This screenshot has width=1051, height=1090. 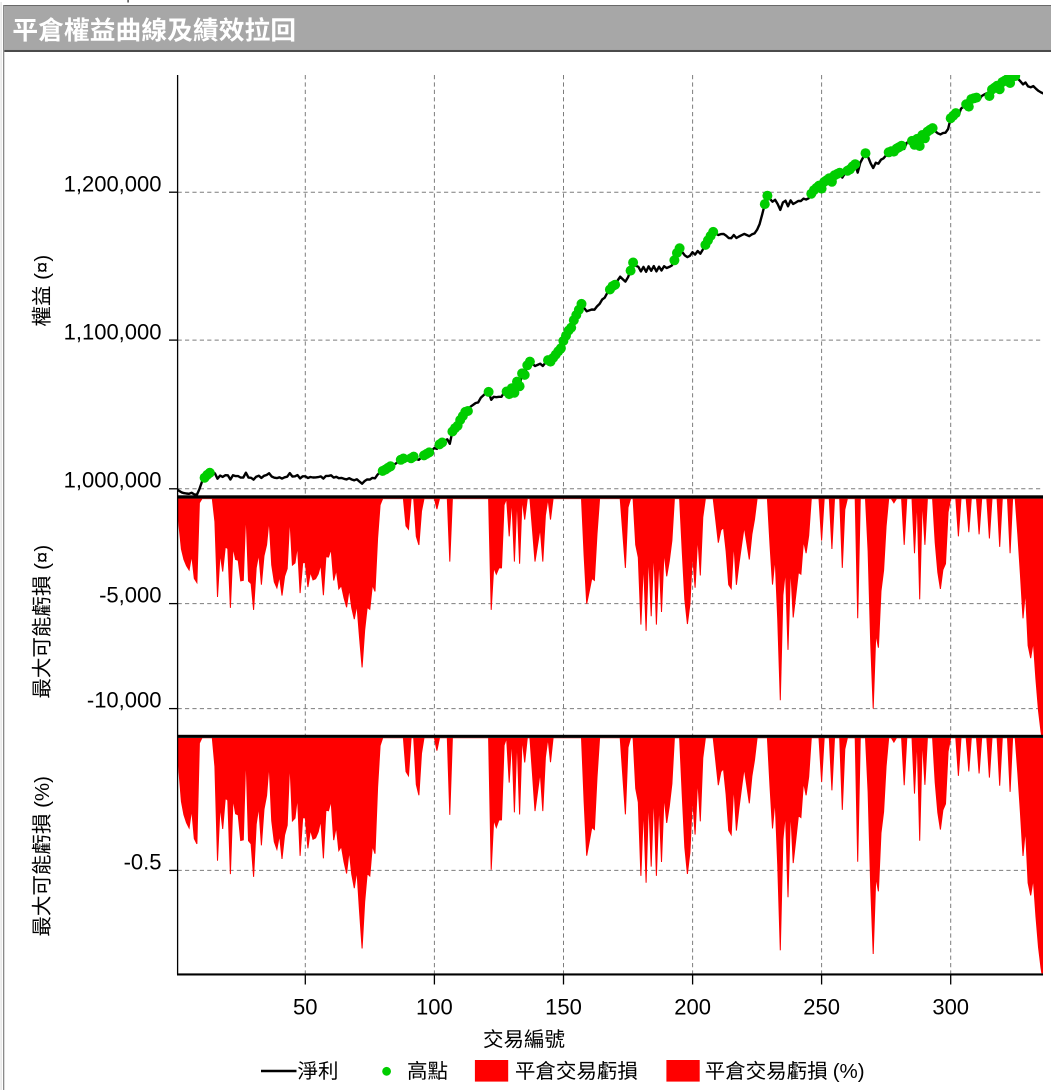 I want to click on svg-text: 150, so click(x=563, y=1006).